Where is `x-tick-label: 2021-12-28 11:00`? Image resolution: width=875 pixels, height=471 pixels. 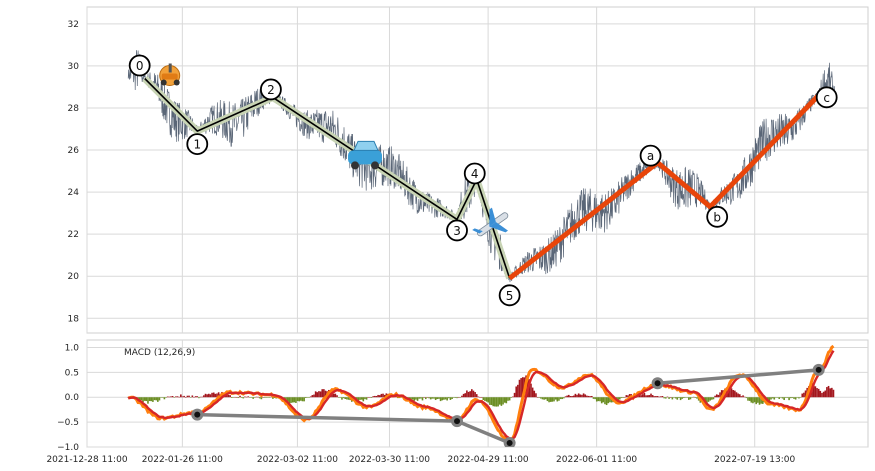
x-tick-label: 2021-12-28 11:00 is located at coordinates (86, 460).